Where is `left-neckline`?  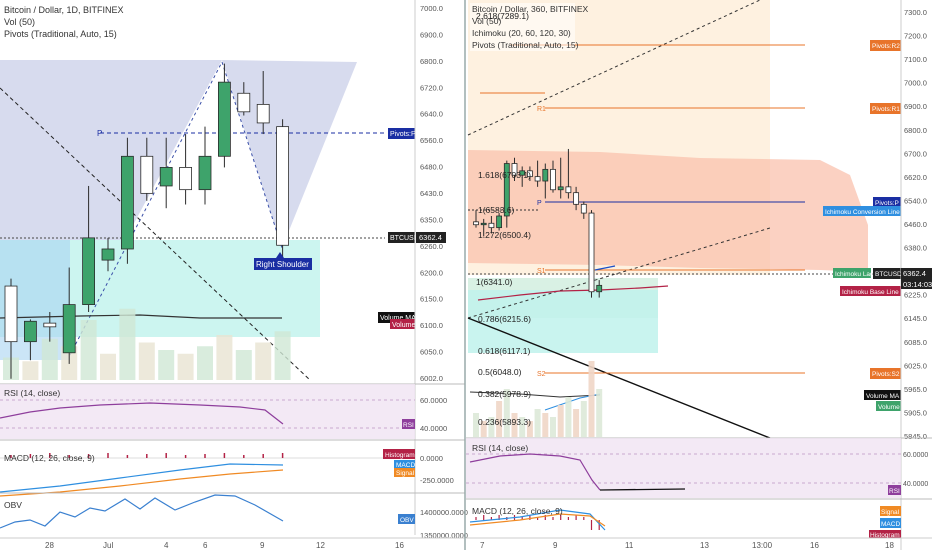
left-neckline is located at coordinates (146, 208).